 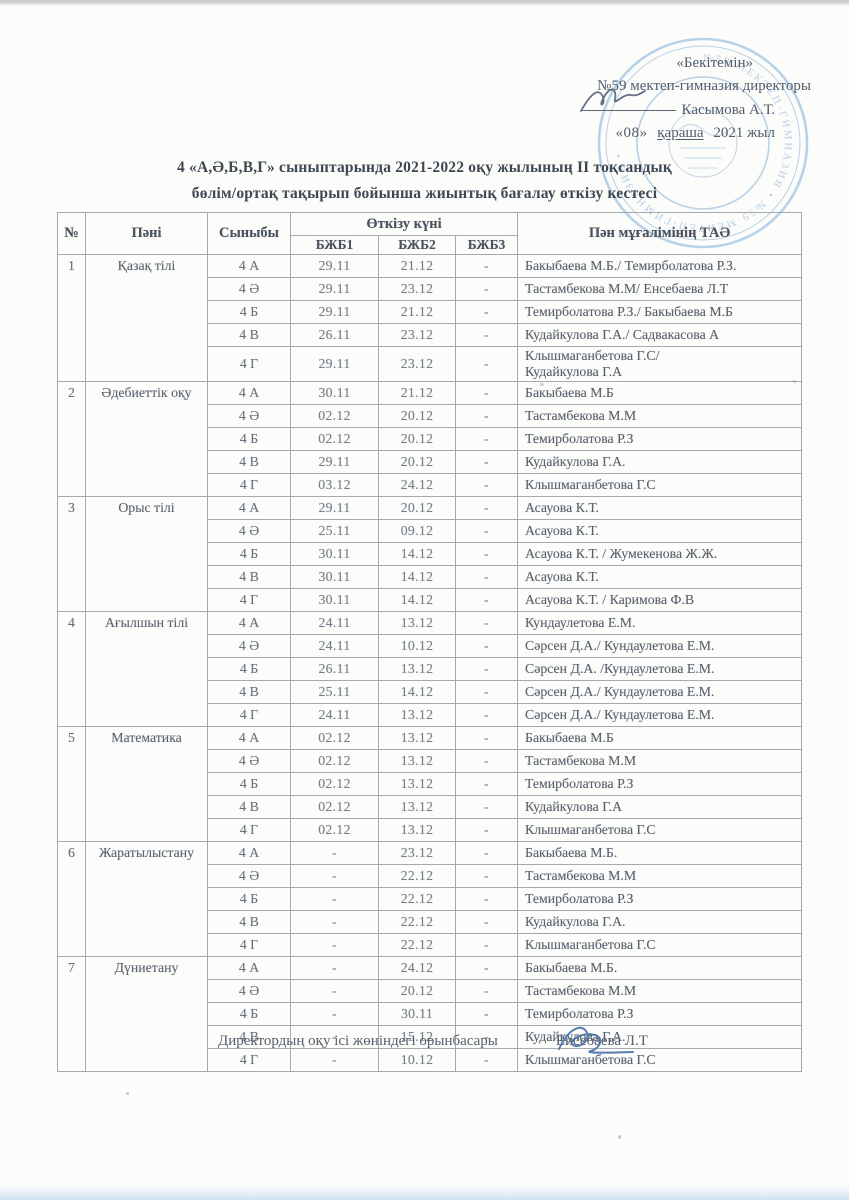 What do you see at coordinates (430, 439) in the screenshot?
I see `table-row: 4 Б 02.12 20.12- Темирболатова Р.З` at bounding box center [430, 439].